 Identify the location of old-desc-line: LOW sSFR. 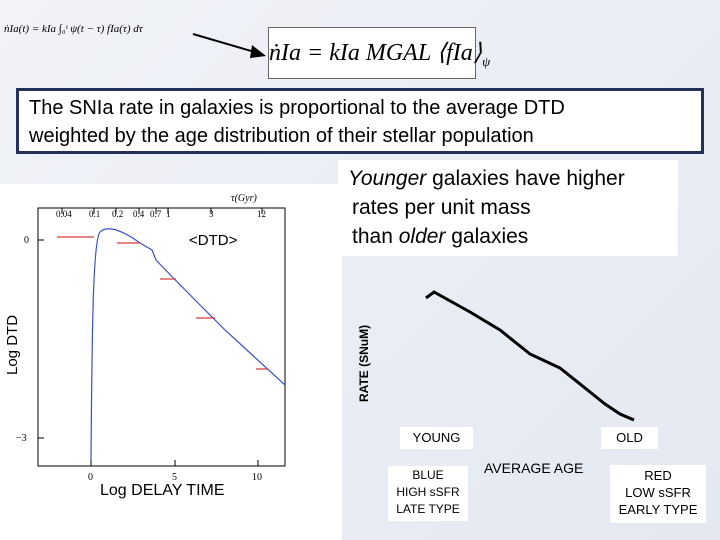
(658, 492).